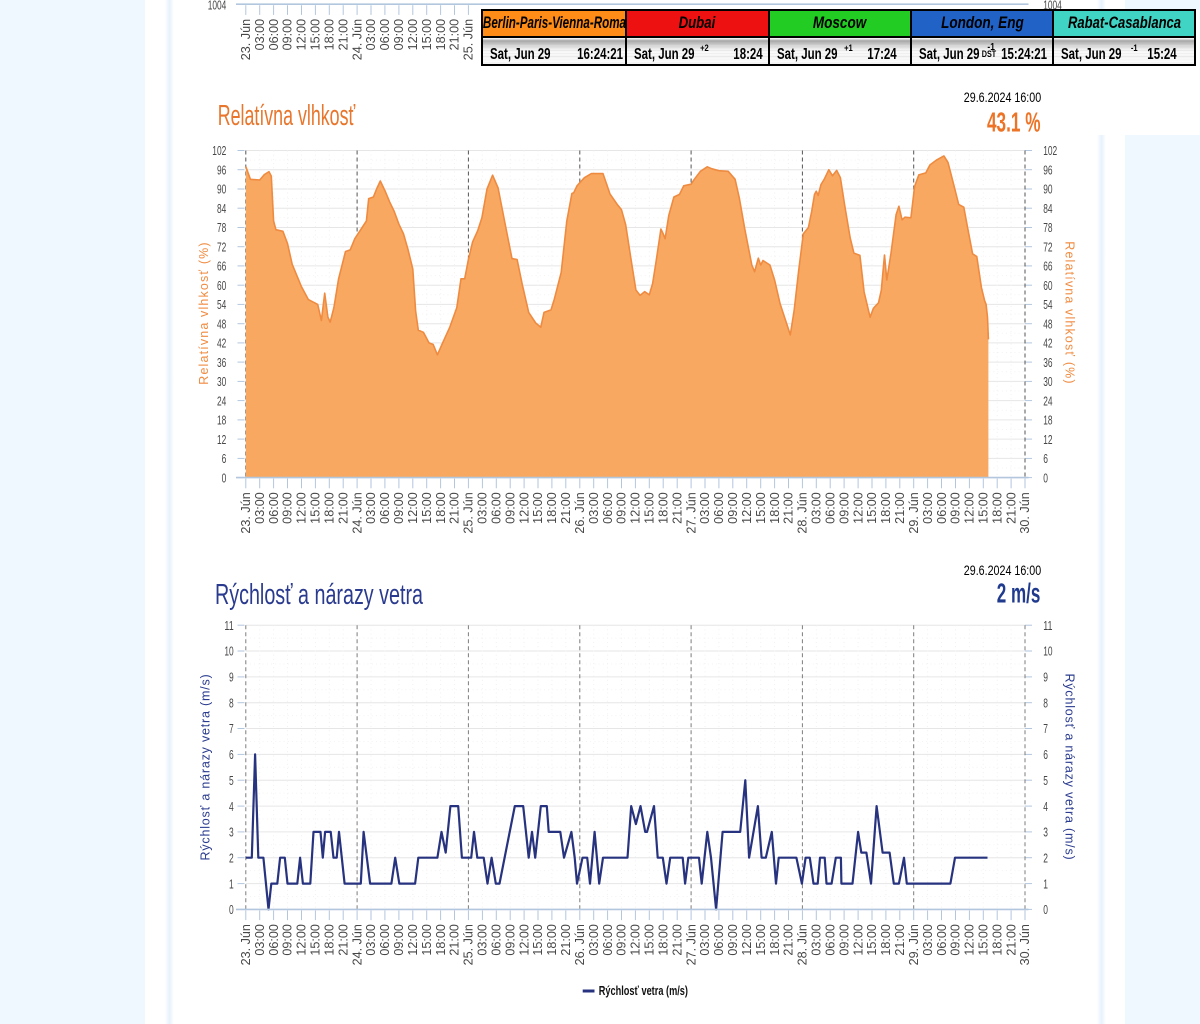 The image size is (1200, 1024). What do you see at coordinates (643, 990) in the screenshot?
I see `svg-text: Rýchlosť vetra (m/s)` at bounding box center [643, 990].